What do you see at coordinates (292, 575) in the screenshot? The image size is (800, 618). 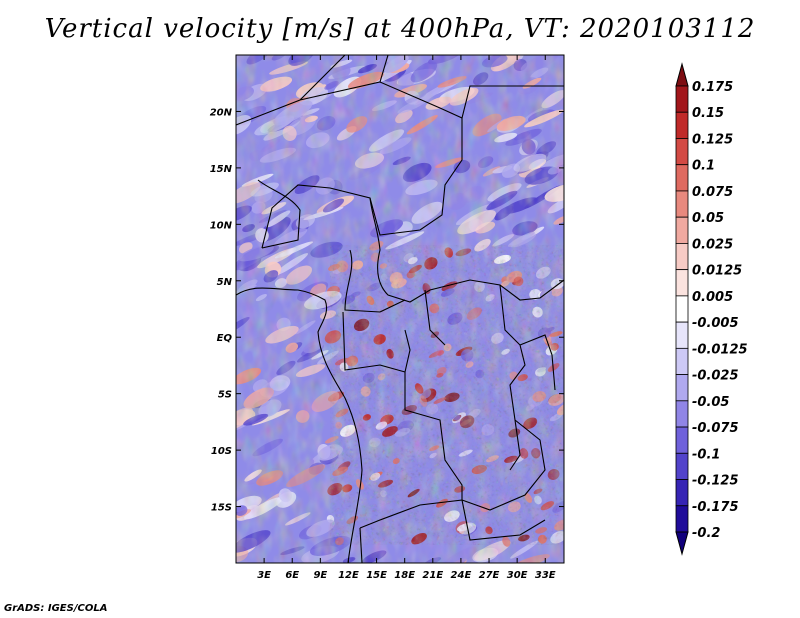 I see `x-tick-label: 6E` at bounding box center [292, 575].